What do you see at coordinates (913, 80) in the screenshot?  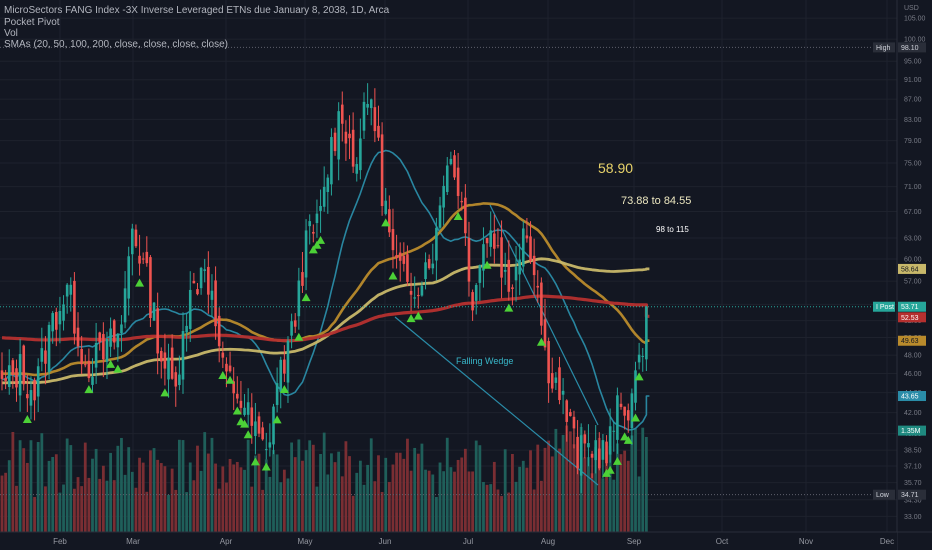 I see `y-tick-label: 91.00` at bounding box center [913, 80].